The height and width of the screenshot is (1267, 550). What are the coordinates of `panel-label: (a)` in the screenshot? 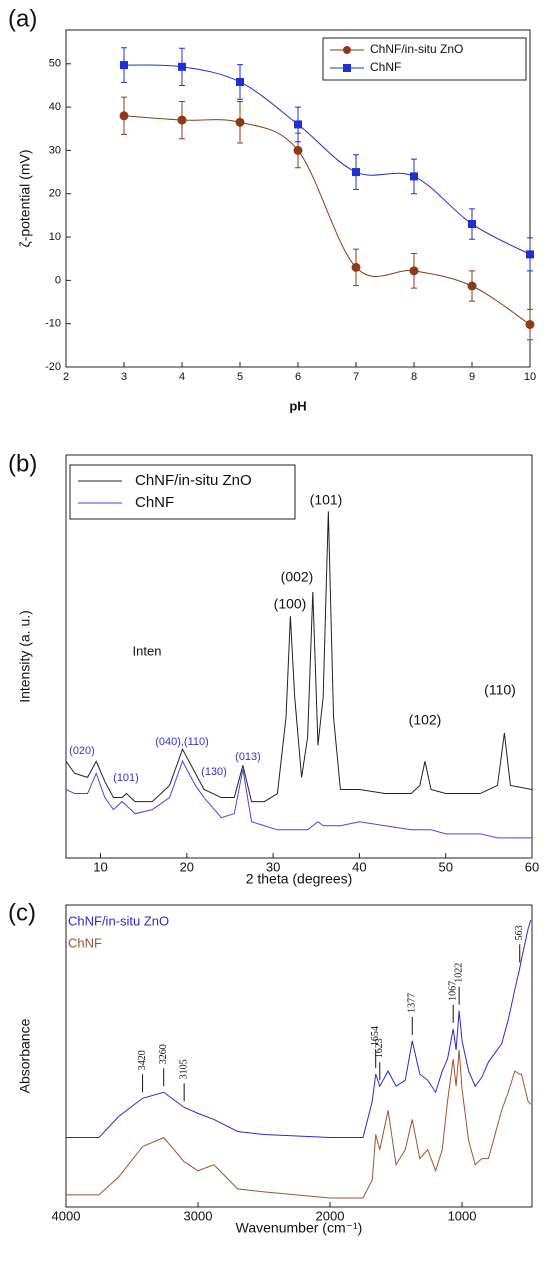 It's located at (22, 18).